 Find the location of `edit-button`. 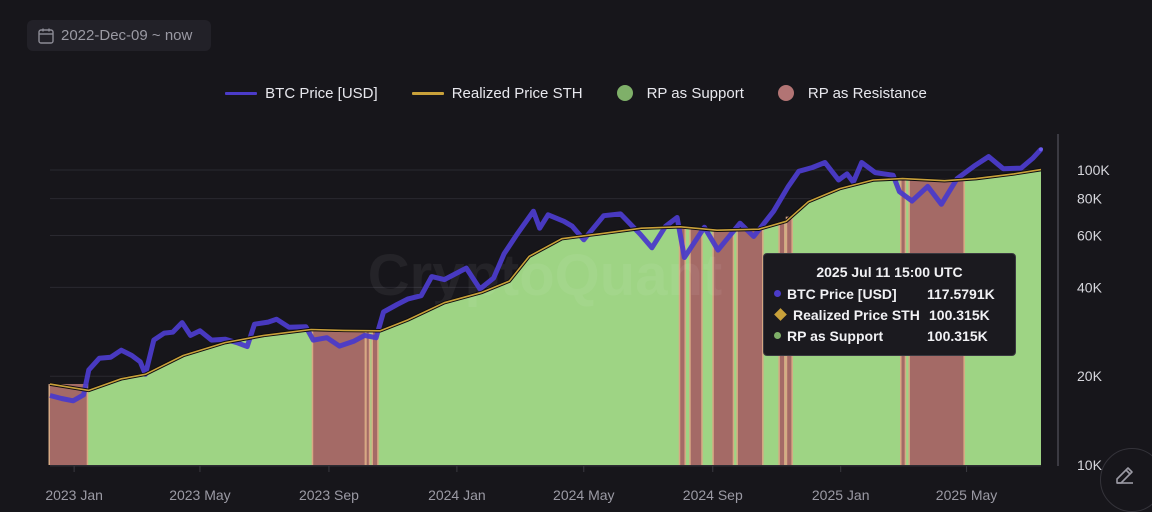

edit-button is located at coordinates (1126, 480).